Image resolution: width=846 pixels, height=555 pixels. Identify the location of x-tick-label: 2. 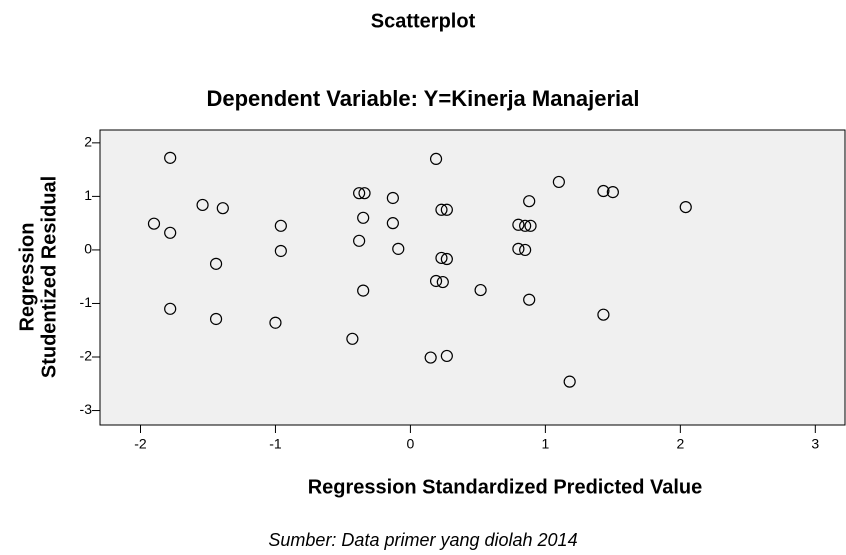
(680, 444).